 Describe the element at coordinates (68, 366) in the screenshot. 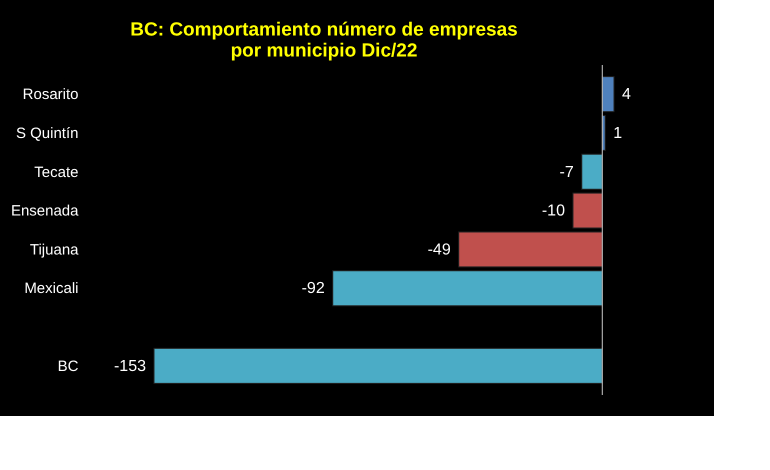

I see `y-tick-label: BC` at that location.